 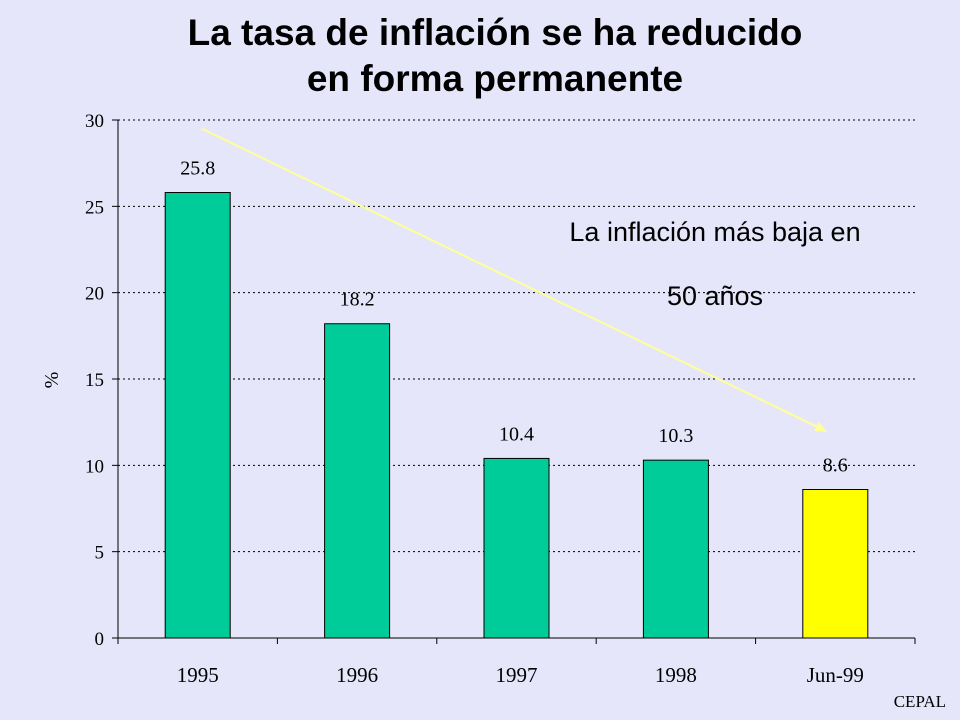 What do you see at coordinates (198, 675) in the screenshot?
I see `x-tick-label: 1995` at bounding box center [198, 675].